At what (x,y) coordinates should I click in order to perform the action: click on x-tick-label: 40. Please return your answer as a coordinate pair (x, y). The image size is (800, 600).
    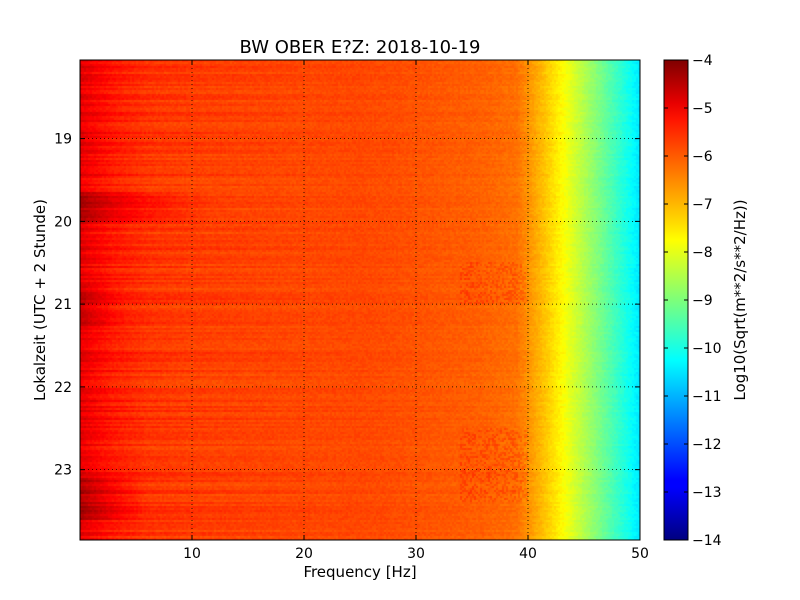
    Looking at the image, I should click on (528, 554).